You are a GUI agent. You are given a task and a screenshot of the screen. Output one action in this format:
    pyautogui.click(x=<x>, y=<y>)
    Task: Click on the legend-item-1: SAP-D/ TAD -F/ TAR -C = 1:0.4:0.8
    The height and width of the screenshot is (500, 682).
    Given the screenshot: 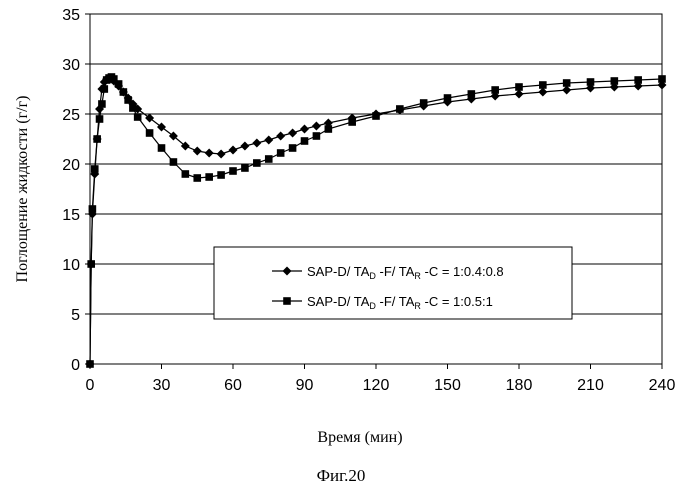 What is the action you would take?
    pyautogui.click(x=388, y=272)
    